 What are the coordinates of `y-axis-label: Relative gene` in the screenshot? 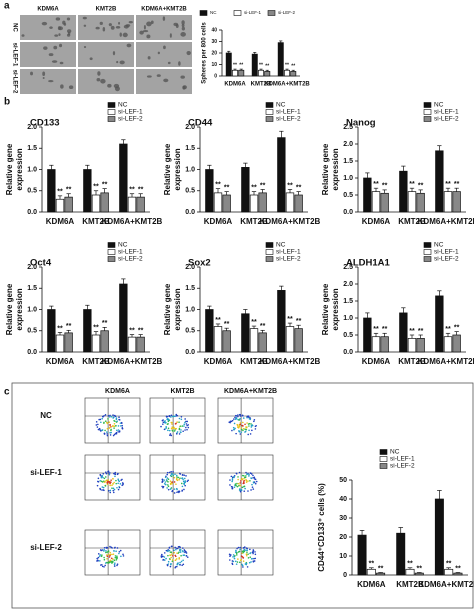 It's located at (167, 309).